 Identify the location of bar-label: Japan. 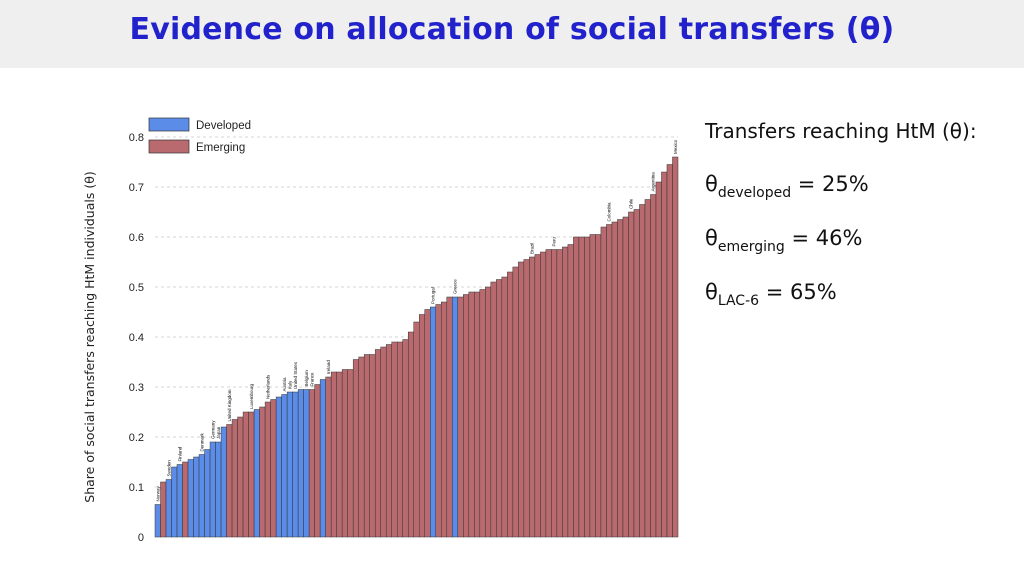
(218, 432).